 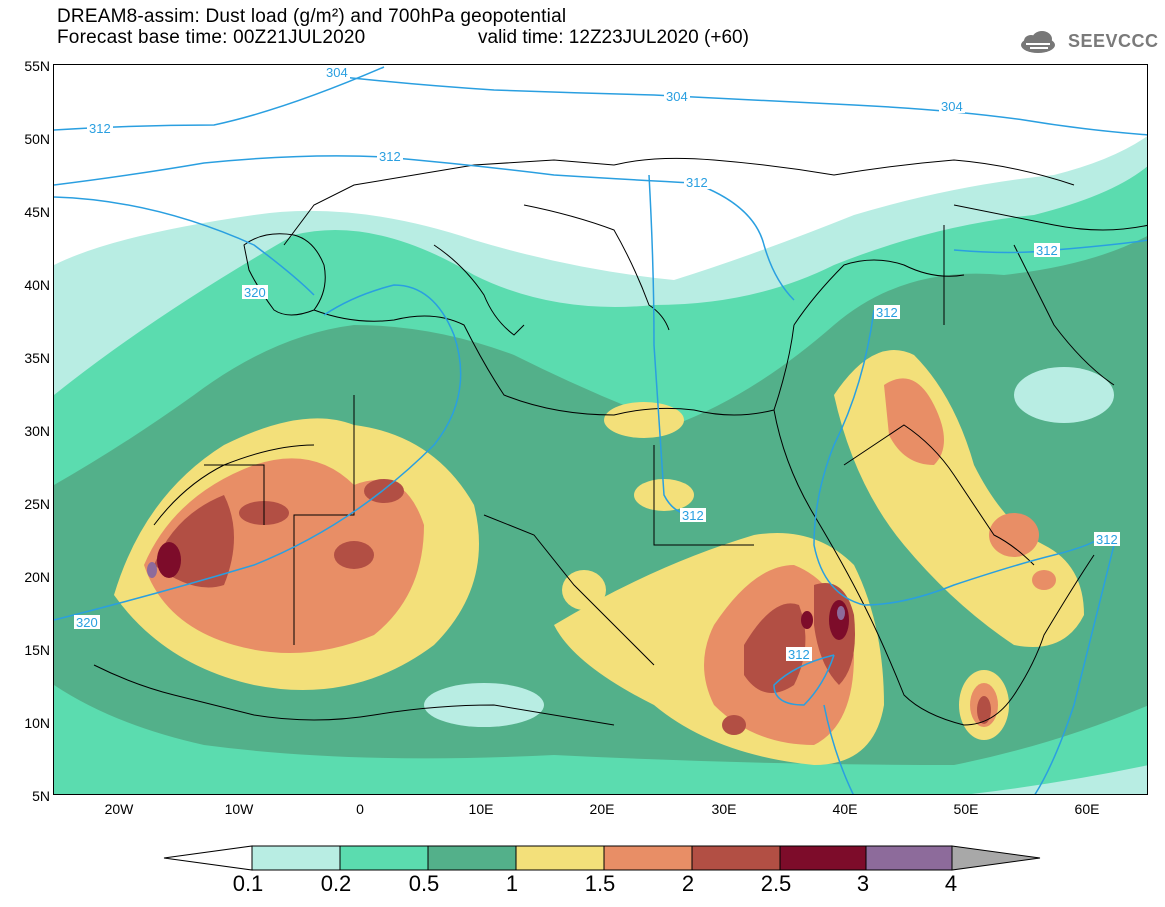 What do you see at coordinates (211, 37) in the screenshot?
I see `forecast-base-time: Forecast base time: 00Z21JUL2020` at bounding box center [211, 37].